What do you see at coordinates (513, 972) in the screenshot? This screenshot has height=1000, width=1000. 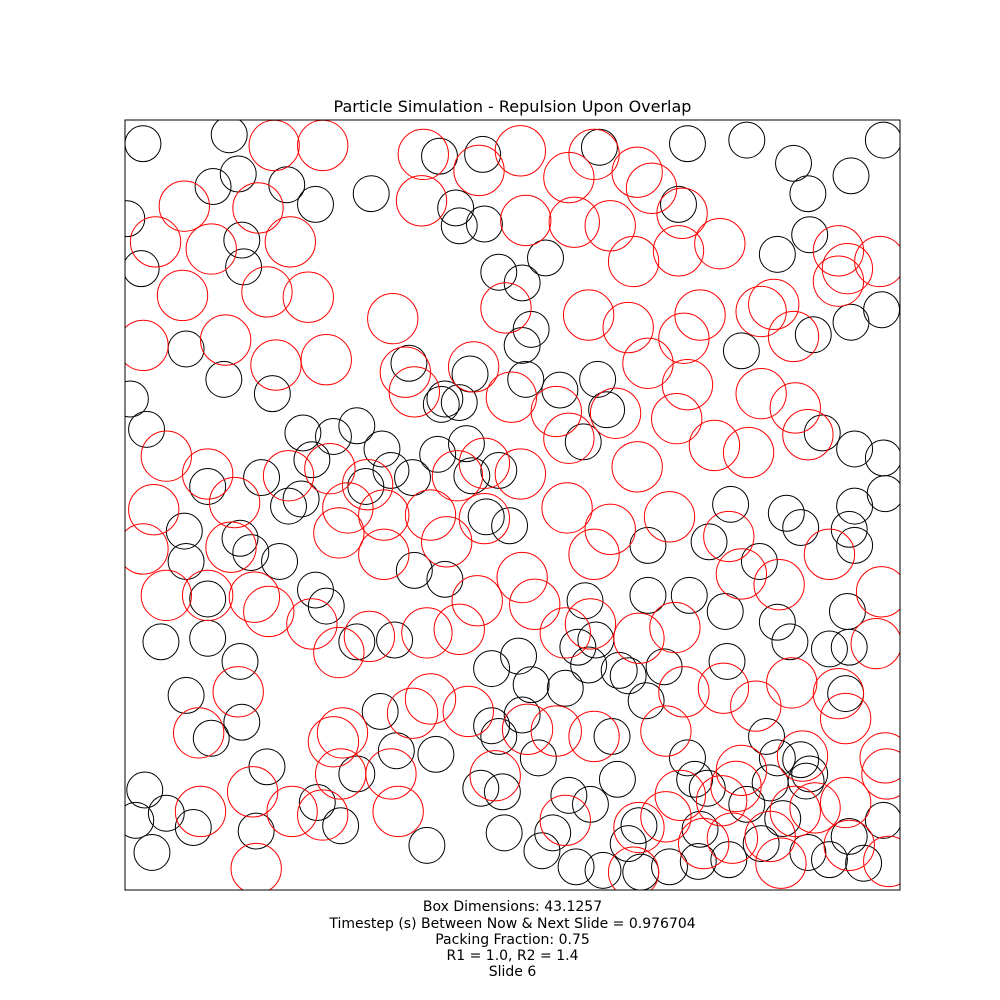 I see `caption-slide-number: Slide 6` at bounding box center [513, 972].